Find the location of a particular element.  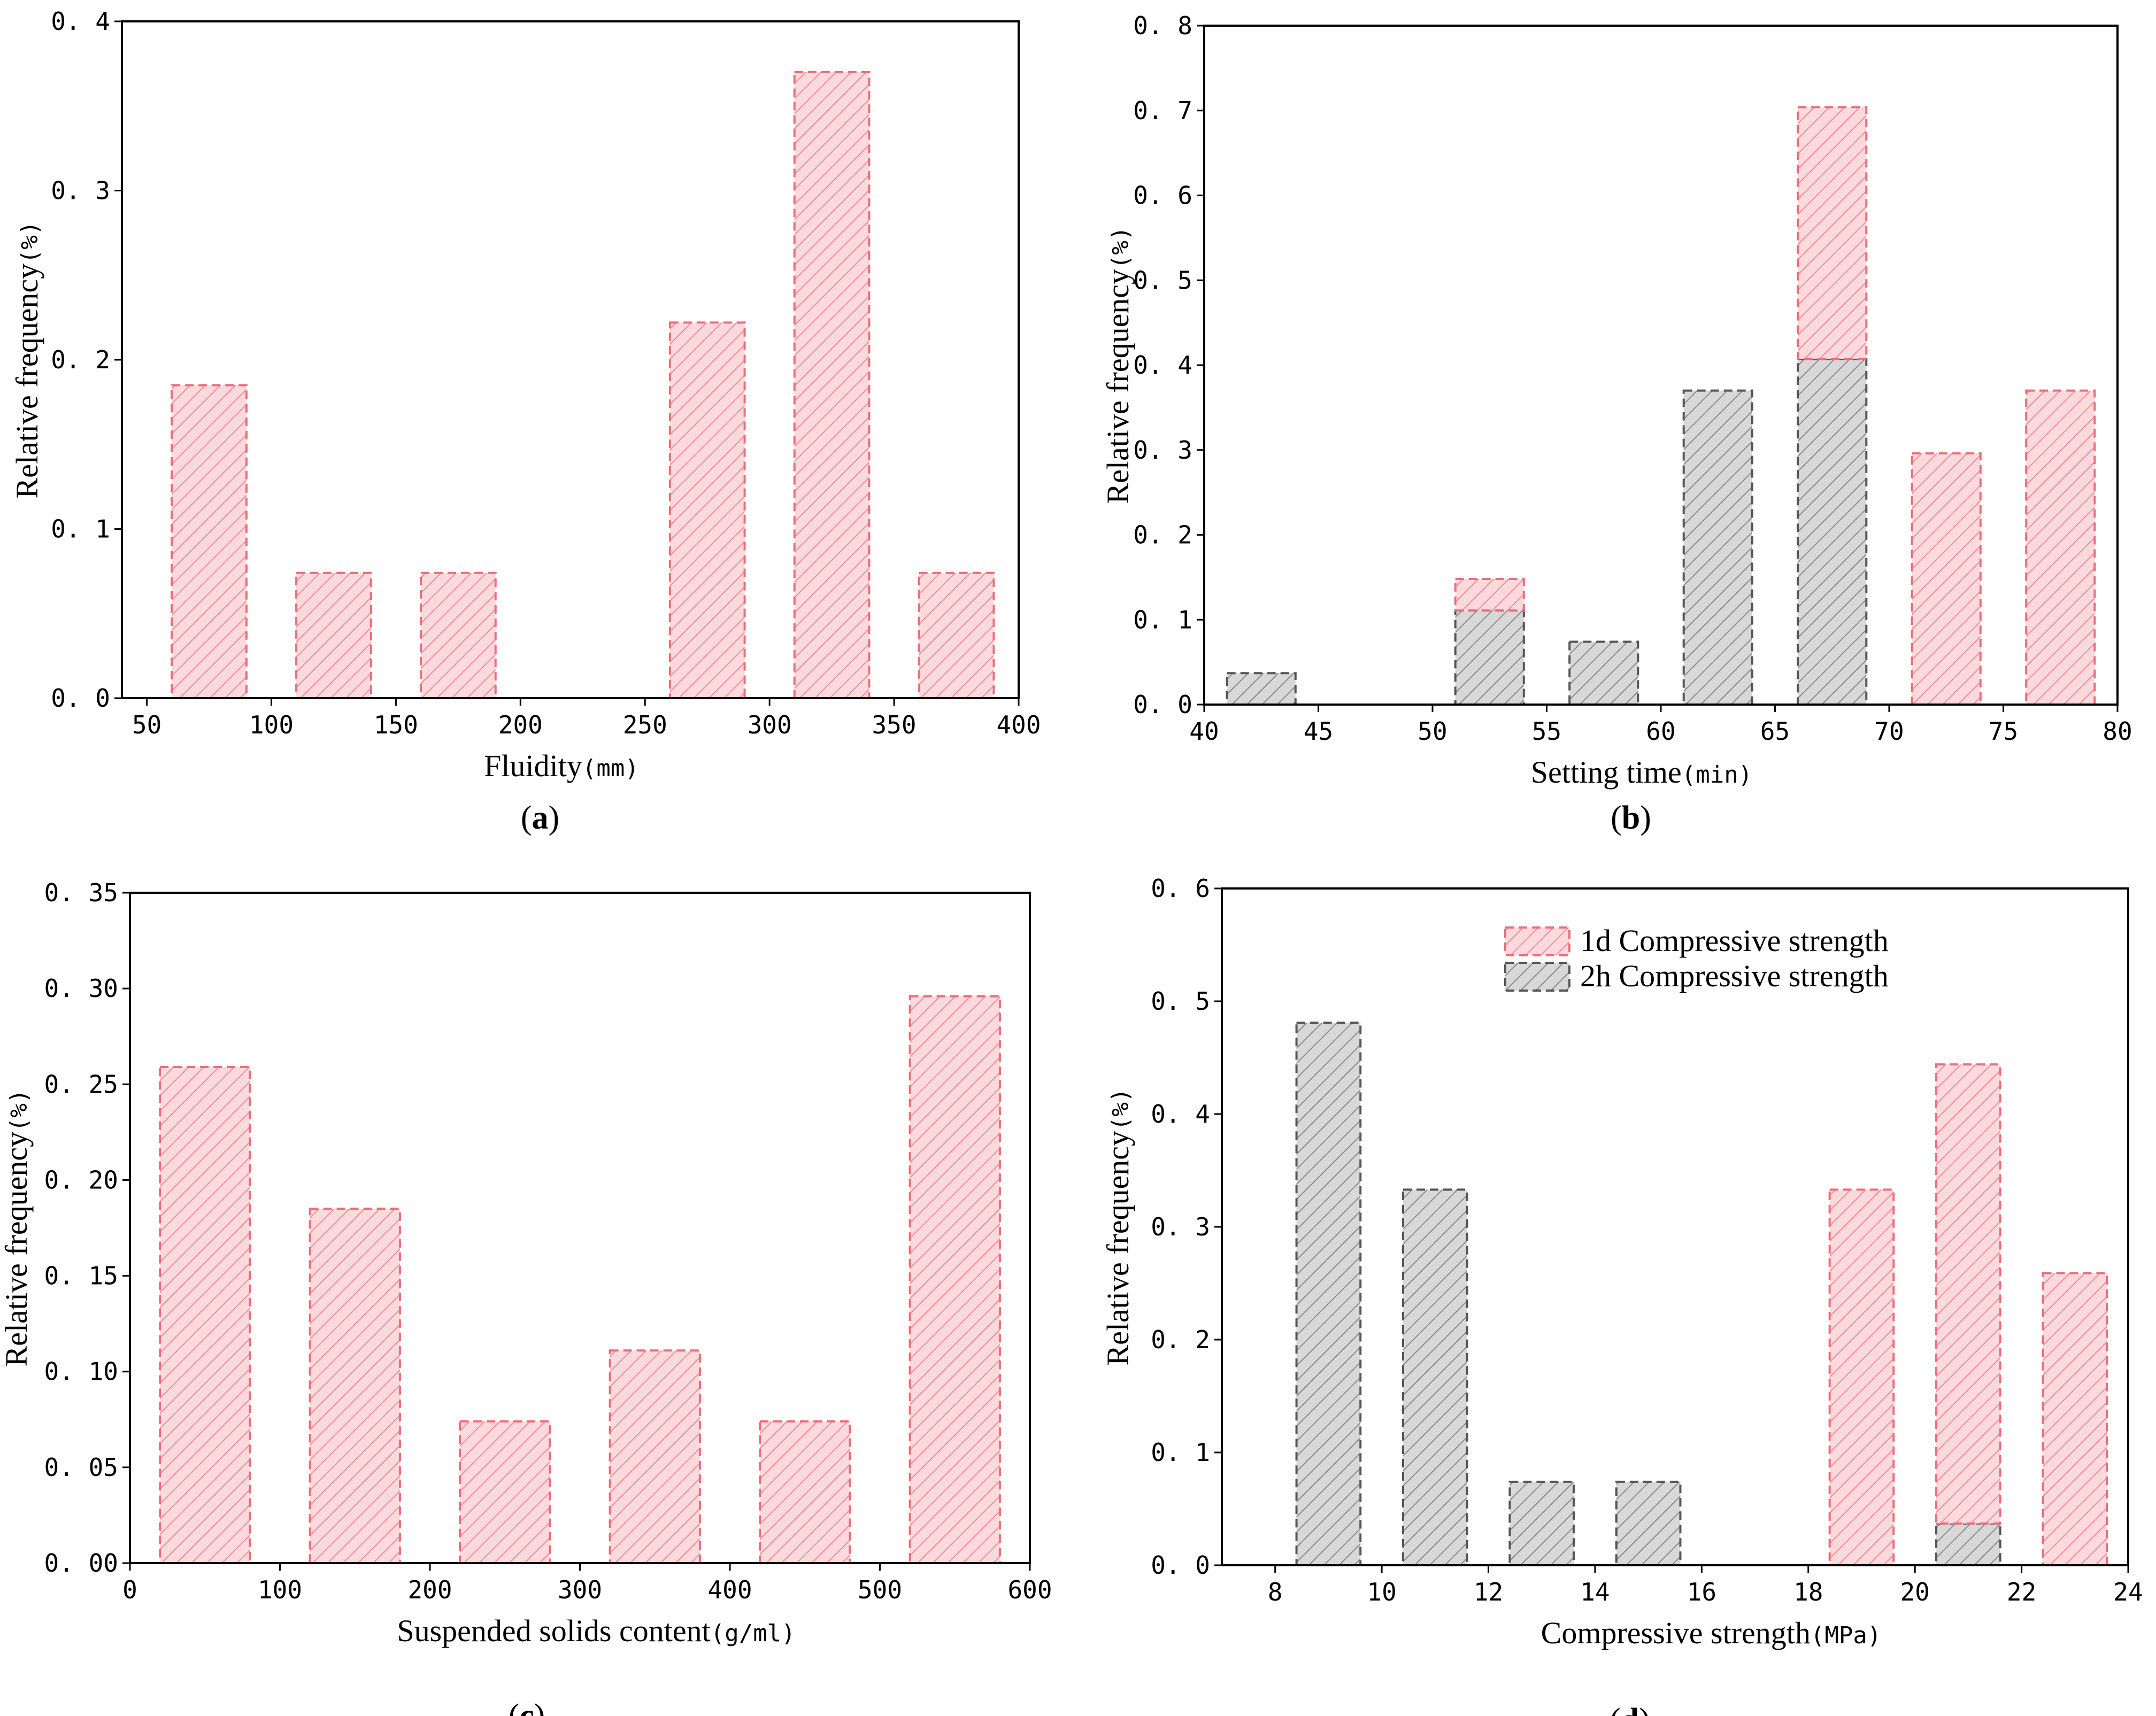

y-tick-label: 0. 00 is located at coordinates (81, 1563).